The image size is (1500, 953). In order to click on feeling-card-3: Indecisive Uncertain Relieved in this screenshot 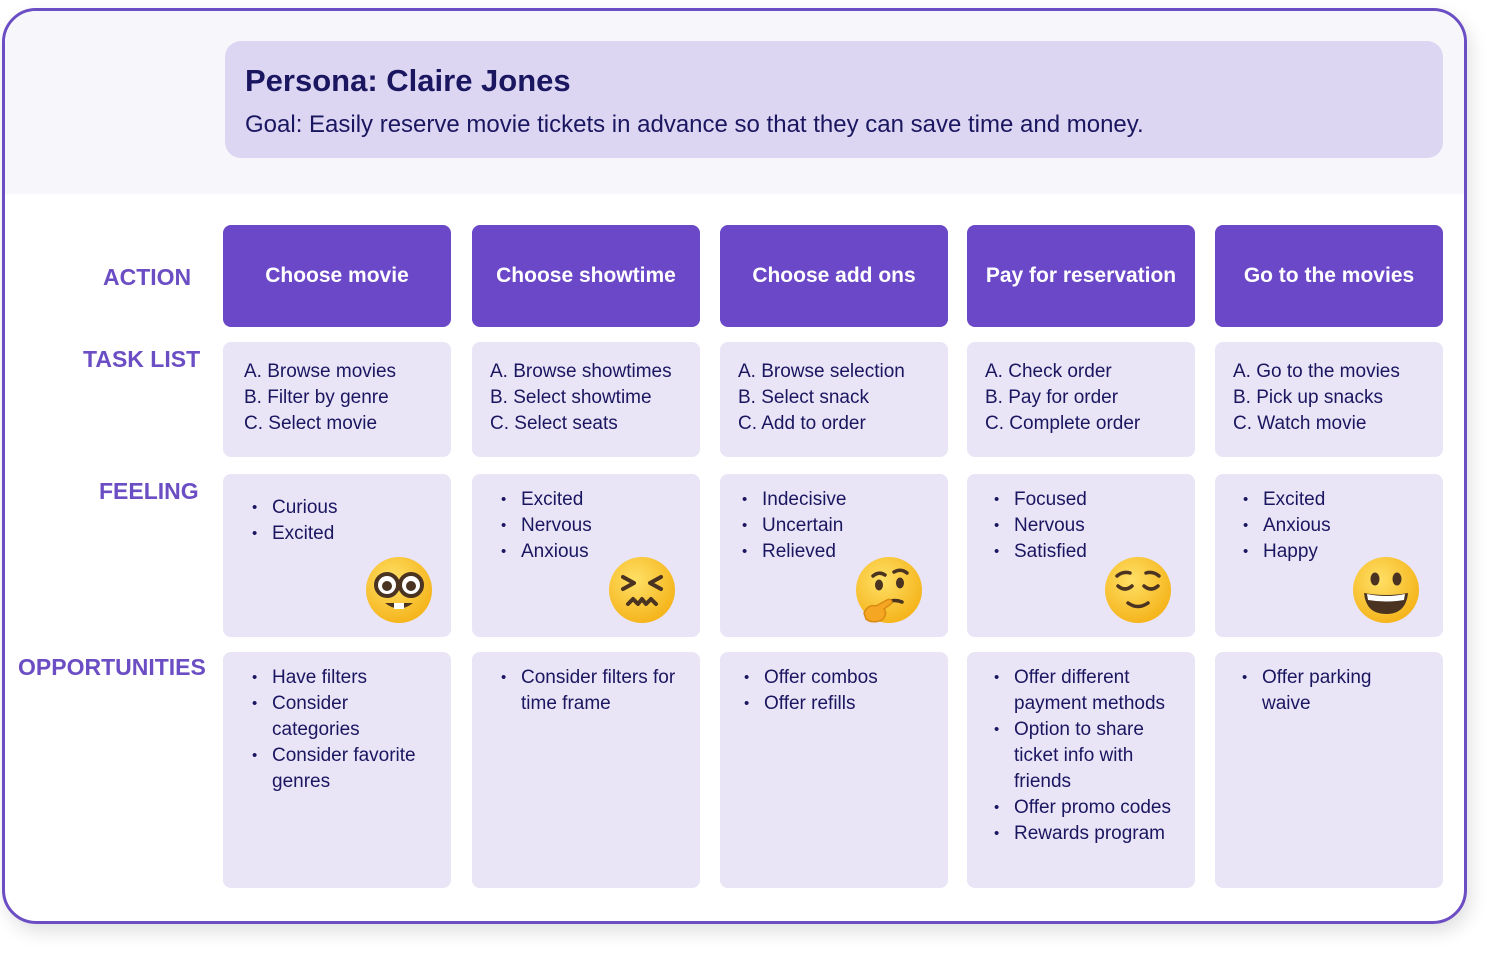, I will do `click(834, 555)`.